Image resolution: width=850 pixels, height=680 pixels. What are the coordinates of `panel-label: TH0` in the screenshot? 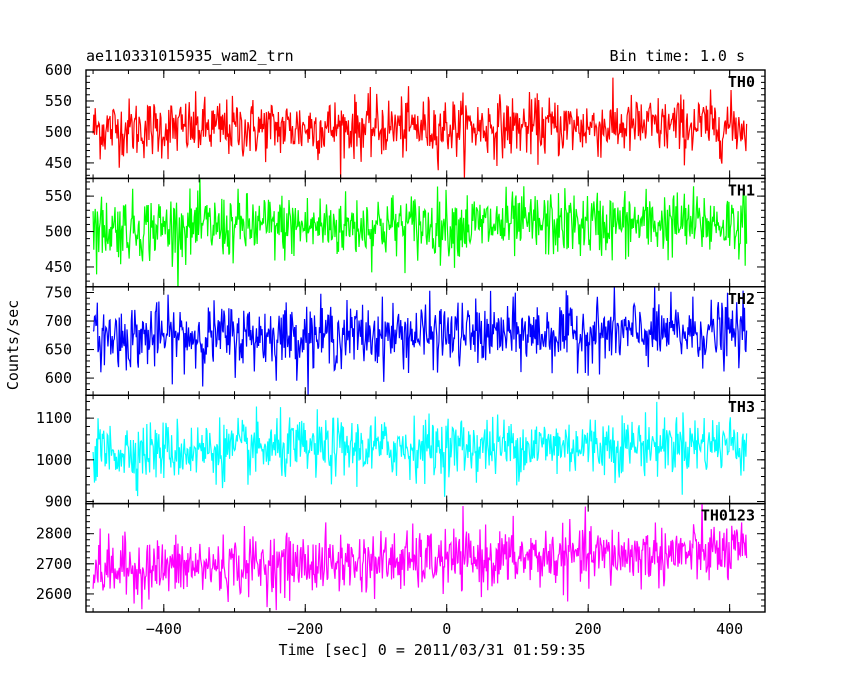 It's located at (741, 82).